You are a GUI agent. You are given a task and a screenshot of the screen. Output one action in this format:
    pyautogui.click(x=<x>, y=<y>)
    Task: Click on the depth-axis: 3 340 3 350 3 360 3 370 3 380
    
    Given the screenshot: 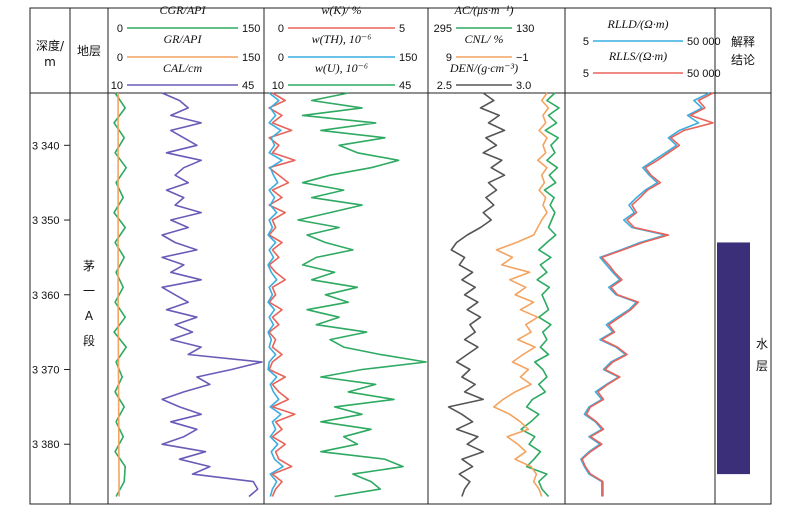 What is the action you would take?
    pyautogui.click(x=51, y=295)
    